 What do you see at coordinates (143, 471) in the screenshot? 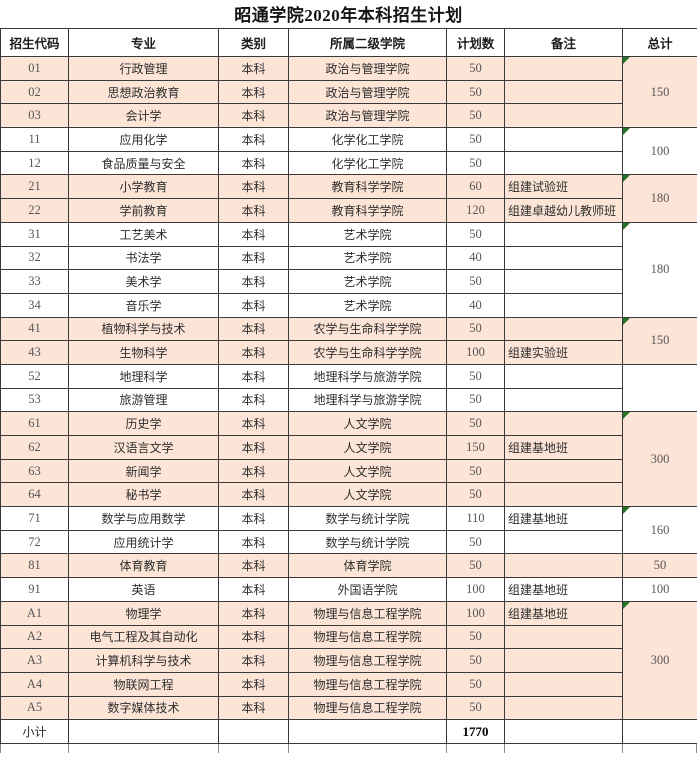
I see `major-cell: 新闻学` at bounding box center [143, 471].